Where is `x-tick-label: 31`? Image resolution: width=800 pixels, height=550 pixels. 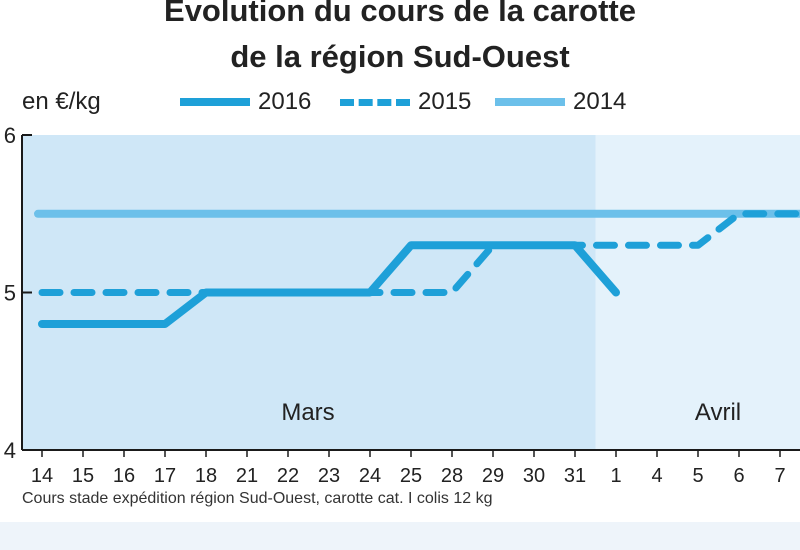 x-tick-label: 31 is located at coordinates (575, 476).